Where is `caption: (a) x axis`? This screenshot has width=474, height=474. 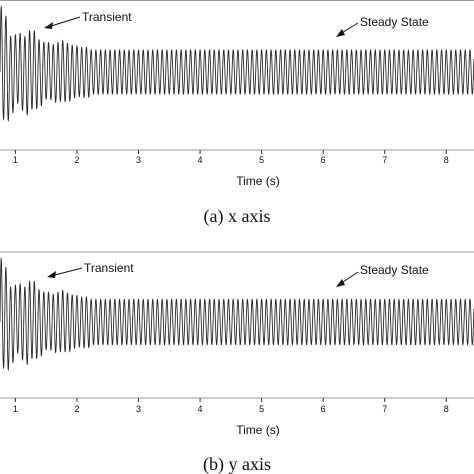
caption: (a) x axis is located at coordinates (237, 216).